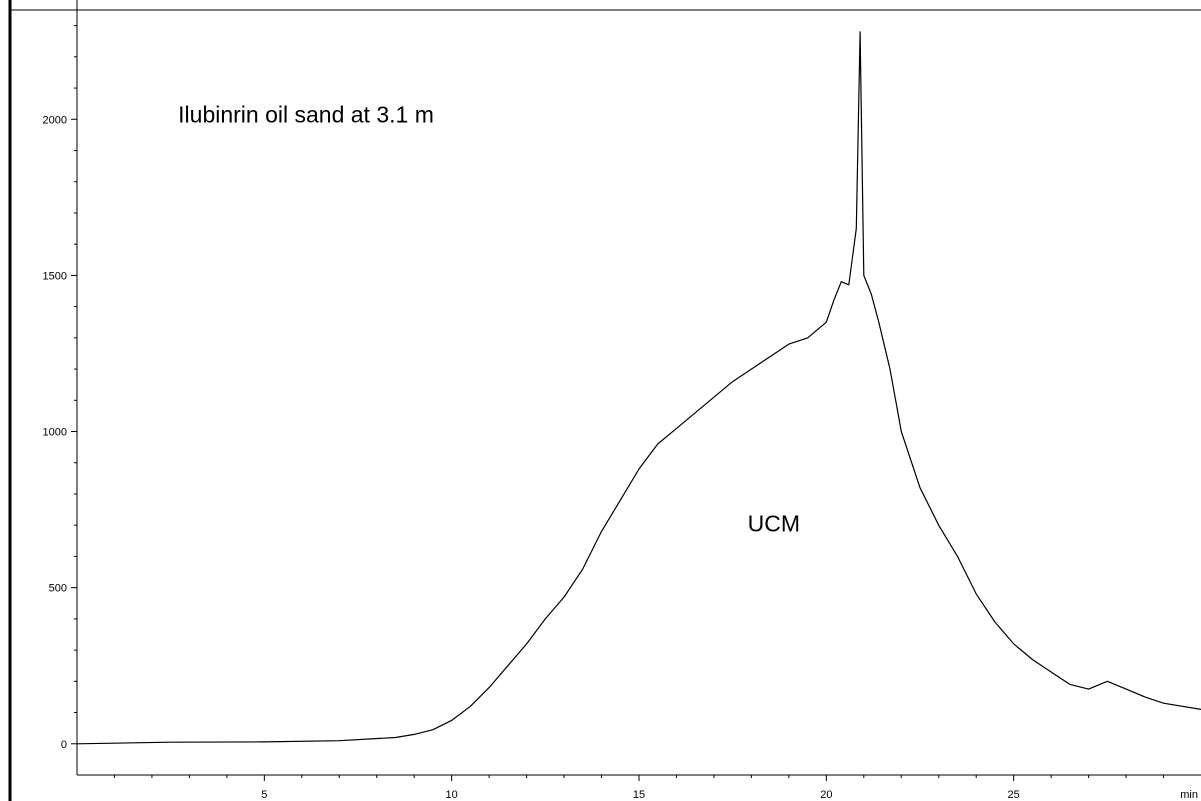  What do you see at coordinates (55, 433) in the screenshot?
I see `y-tick-label: 1000` at bounding box center [55, 433].